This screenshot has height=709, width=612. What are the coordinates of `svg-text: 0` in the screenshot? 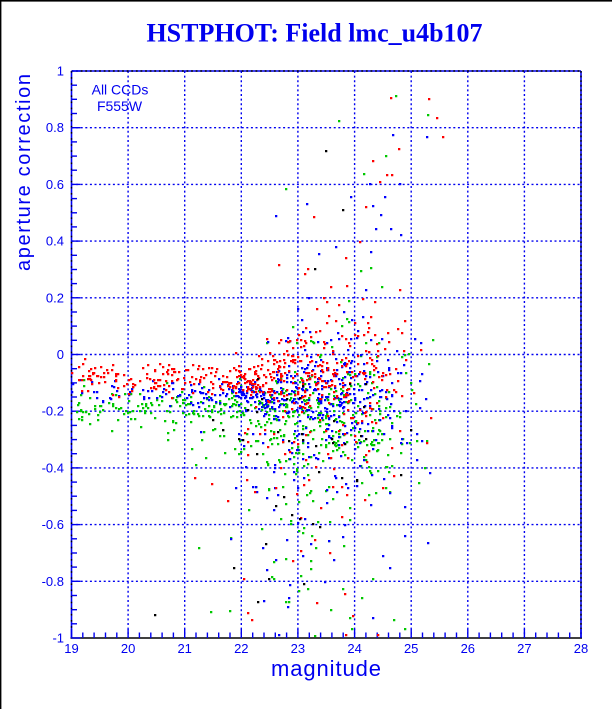 It's located at (60, 354).